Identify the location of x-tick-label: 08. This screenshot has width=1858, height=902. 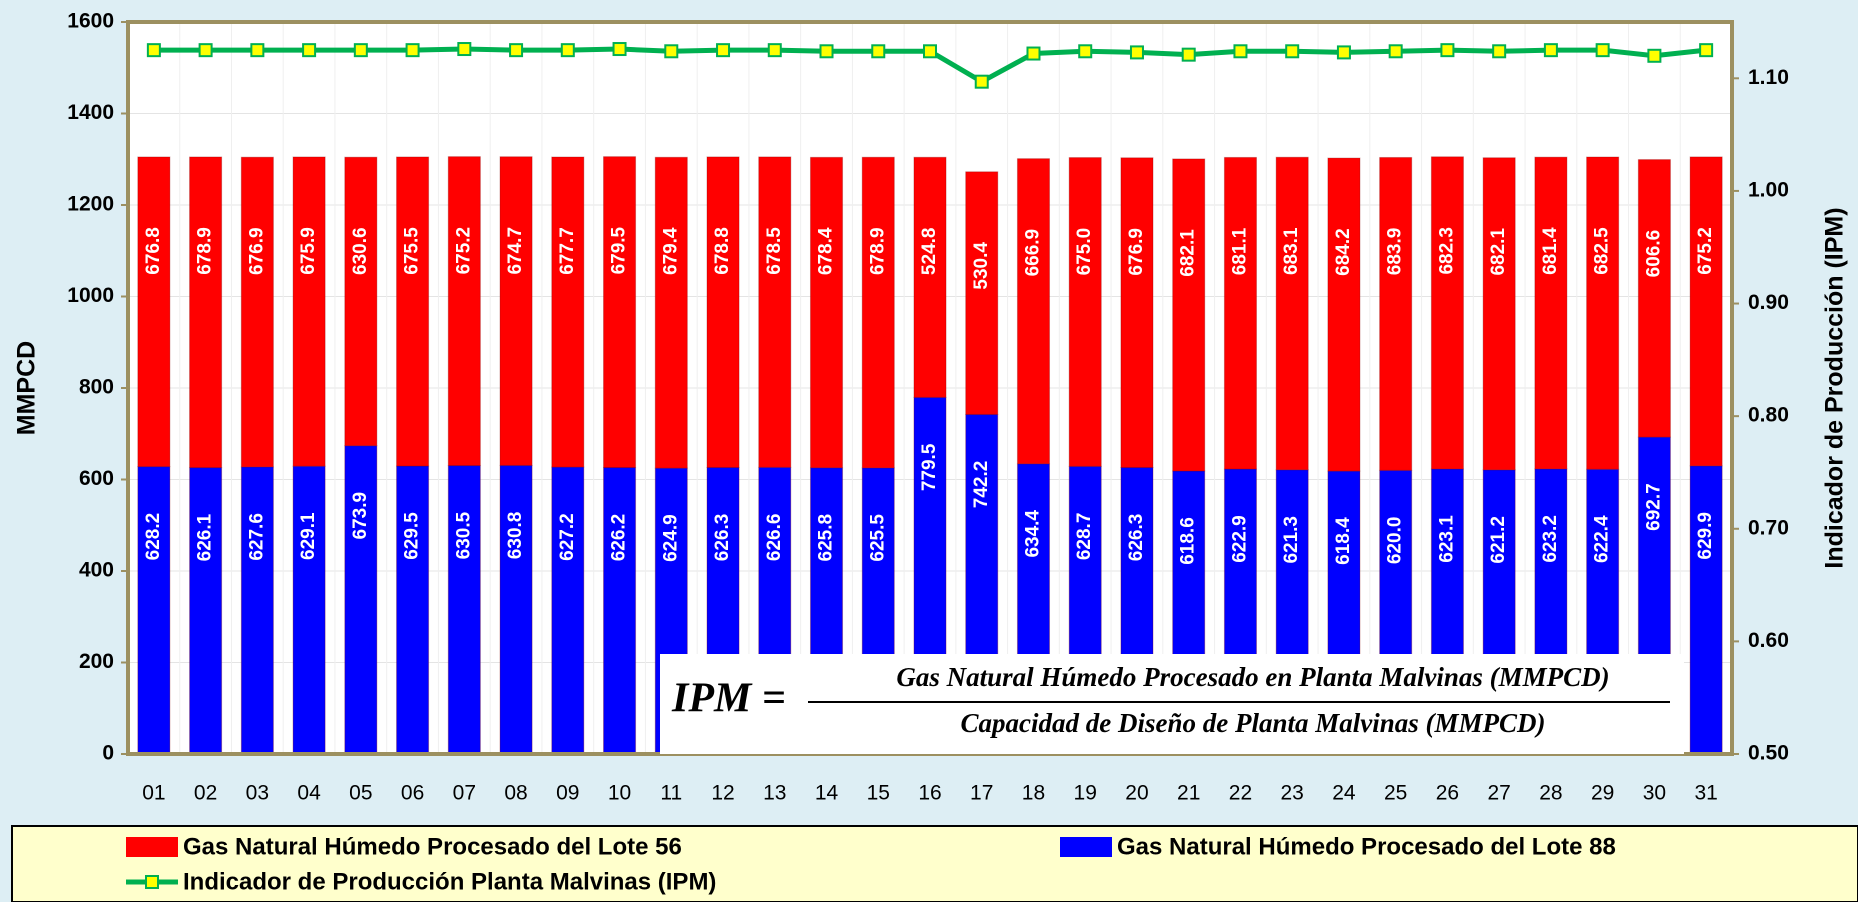
(515, 793).